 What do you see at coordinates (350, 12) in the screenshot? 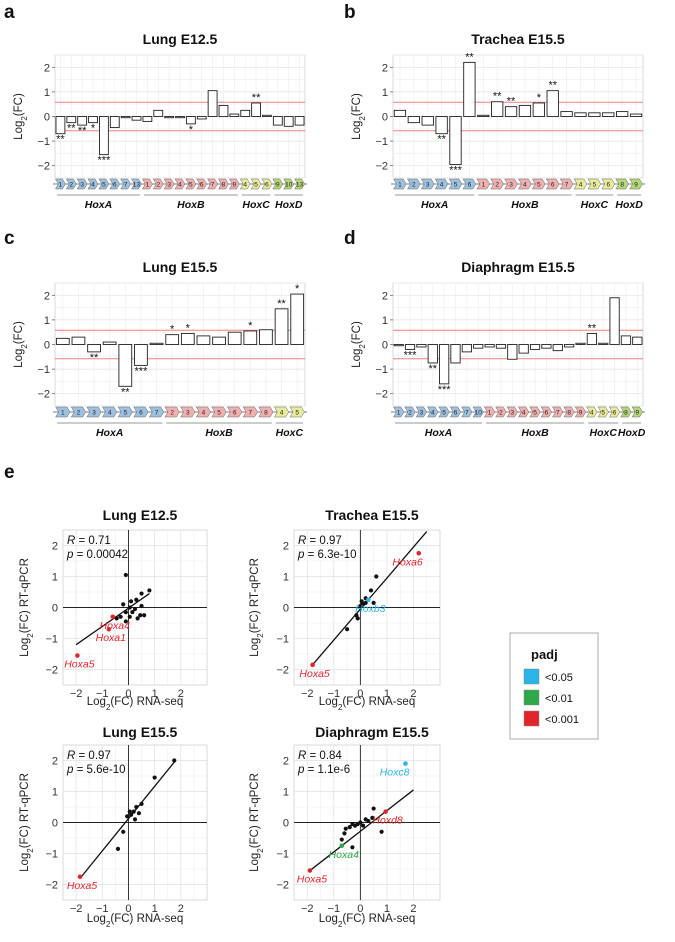
I see `panel-letter-b: b` at bounding box center [350, 12].